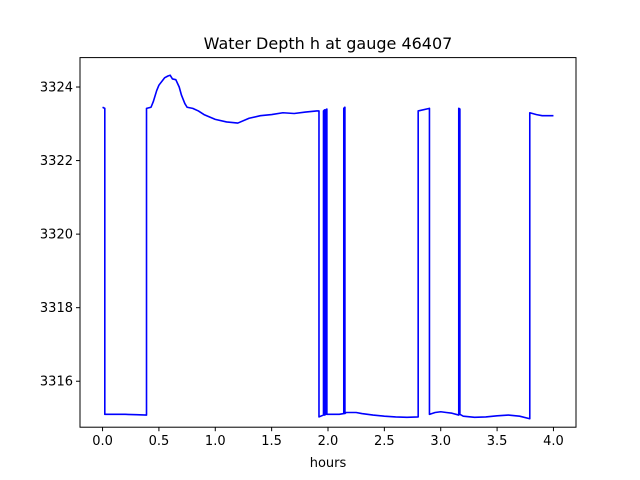 The width and height of the screenshot is (640, 480). What do you see at coordinates (56, 235) in the screenshot?
I see `y-tick-label: 3320` at bounding box center [56, 235].